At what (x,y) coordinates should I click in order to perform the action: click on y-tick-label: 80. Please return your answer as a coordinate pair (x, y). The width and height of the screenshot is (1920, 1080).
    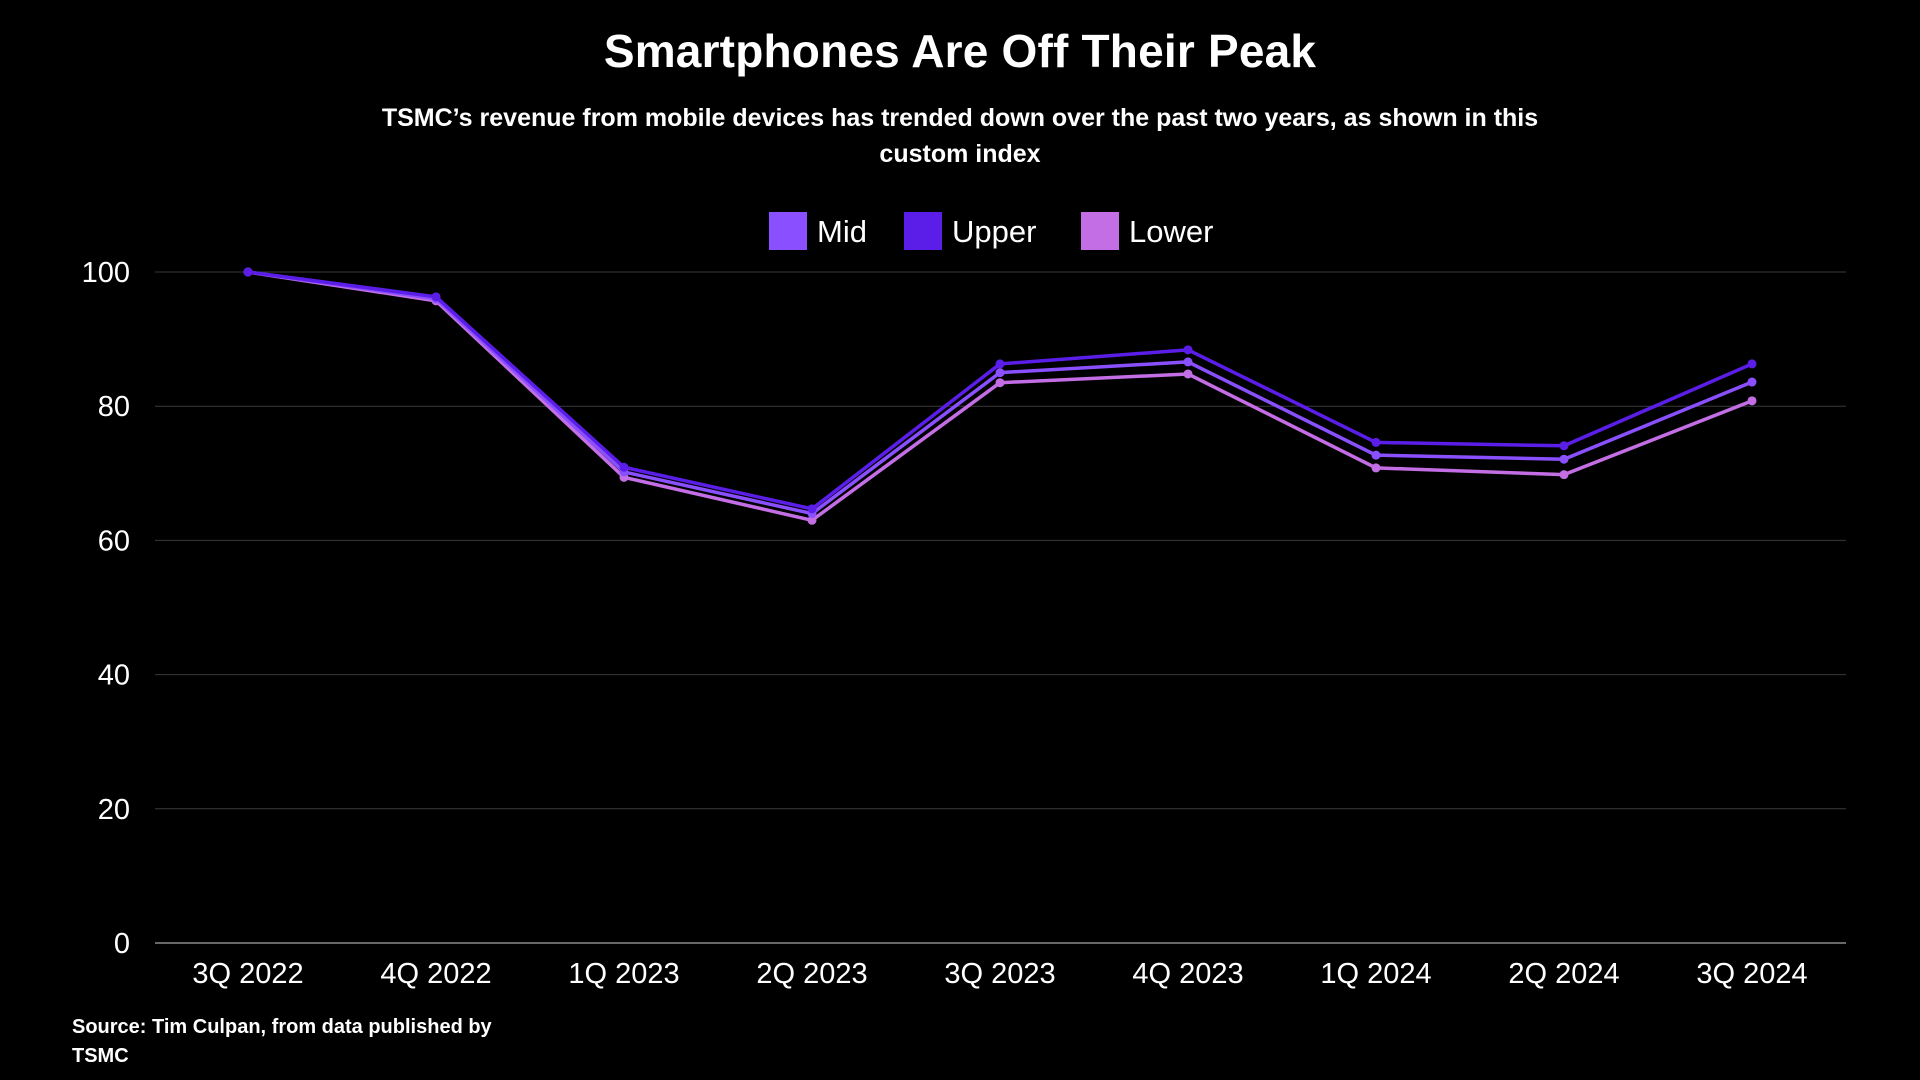
    Looking at the image, I should click on (114, 407).